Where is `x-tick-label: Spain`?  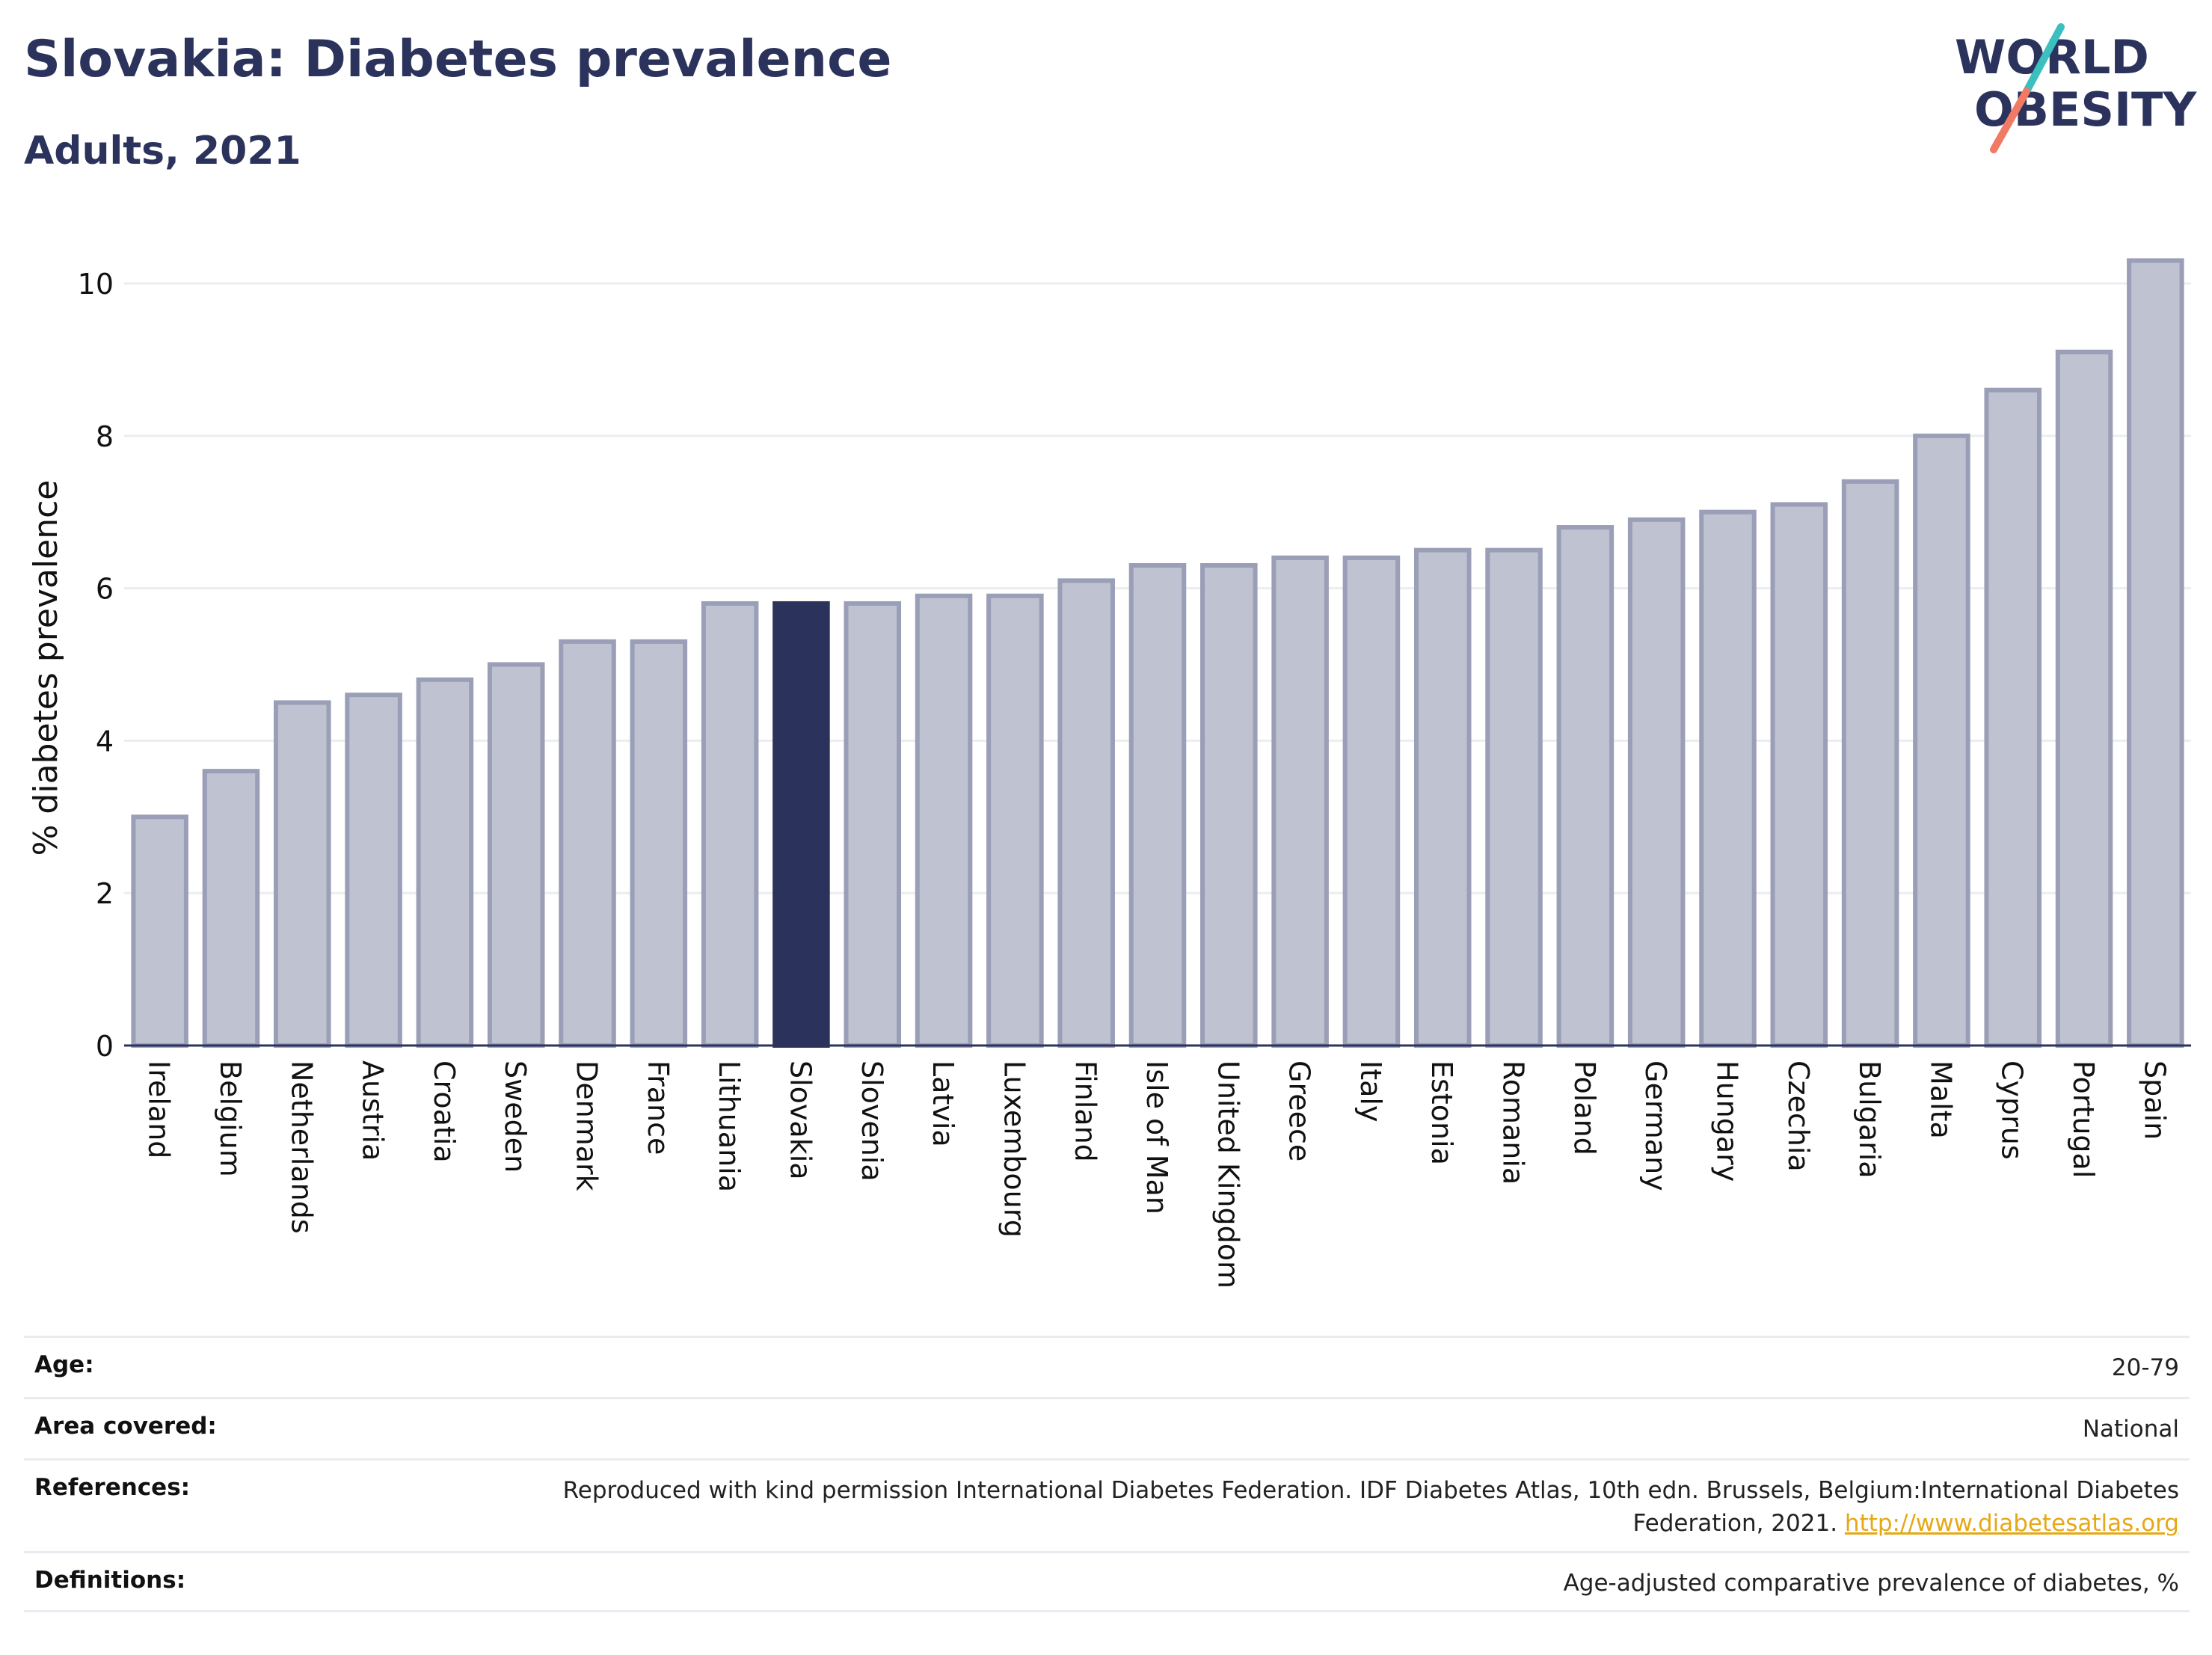 x-tick-label: Spain is located at coordinates (2154, 1100).